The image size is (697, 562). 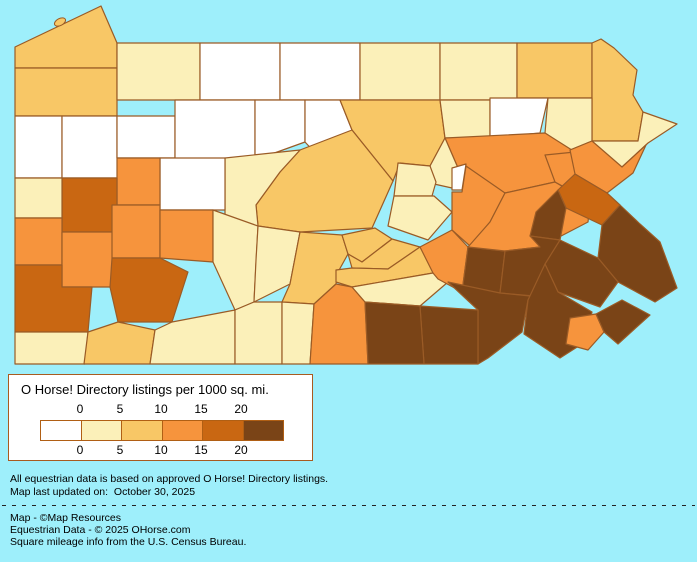 What do you see at coordinates (103, 492) in the screenshot?
I see `footnote-last-updated: Map last updated on: October 30, 2025` at bounding box center [103, 492].